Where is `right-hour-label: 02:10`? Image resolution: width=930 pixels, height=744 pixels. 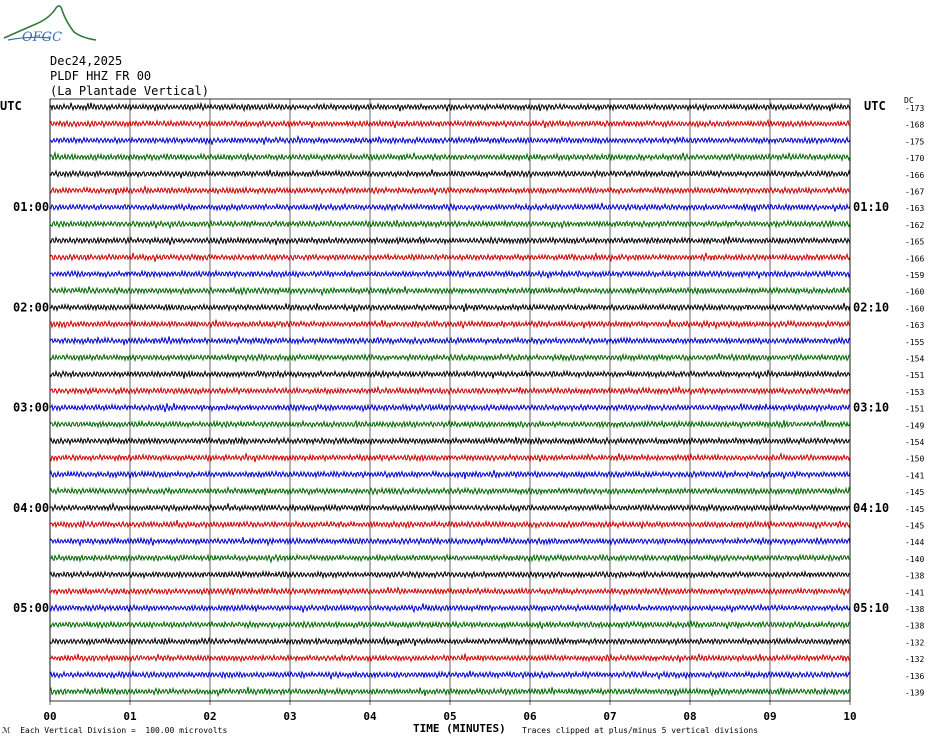 right-hour-label: 02:10 is located at coordinates (871, 307).